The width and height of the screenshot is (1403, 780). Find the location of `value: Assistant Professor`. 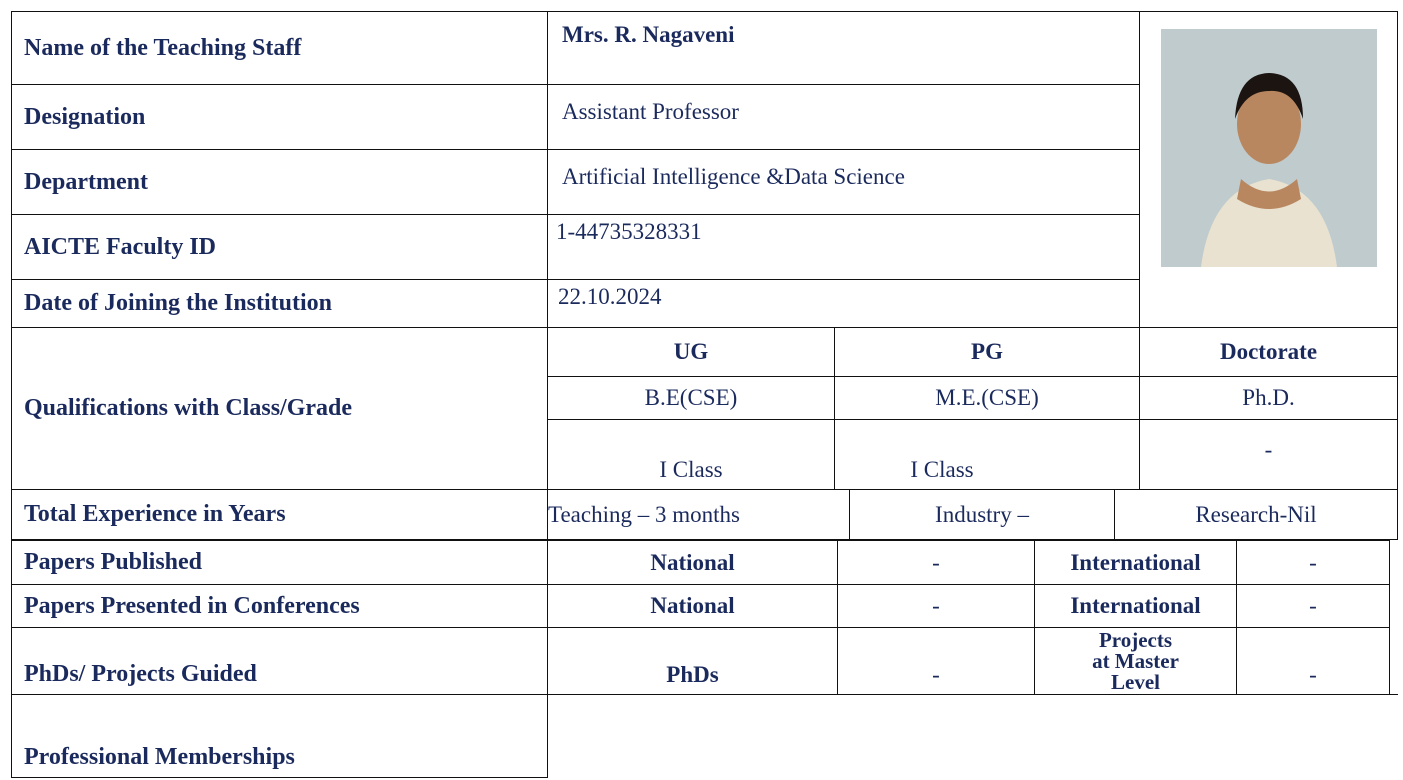

value: Assistant Professor is located at coordinates (843, 117).